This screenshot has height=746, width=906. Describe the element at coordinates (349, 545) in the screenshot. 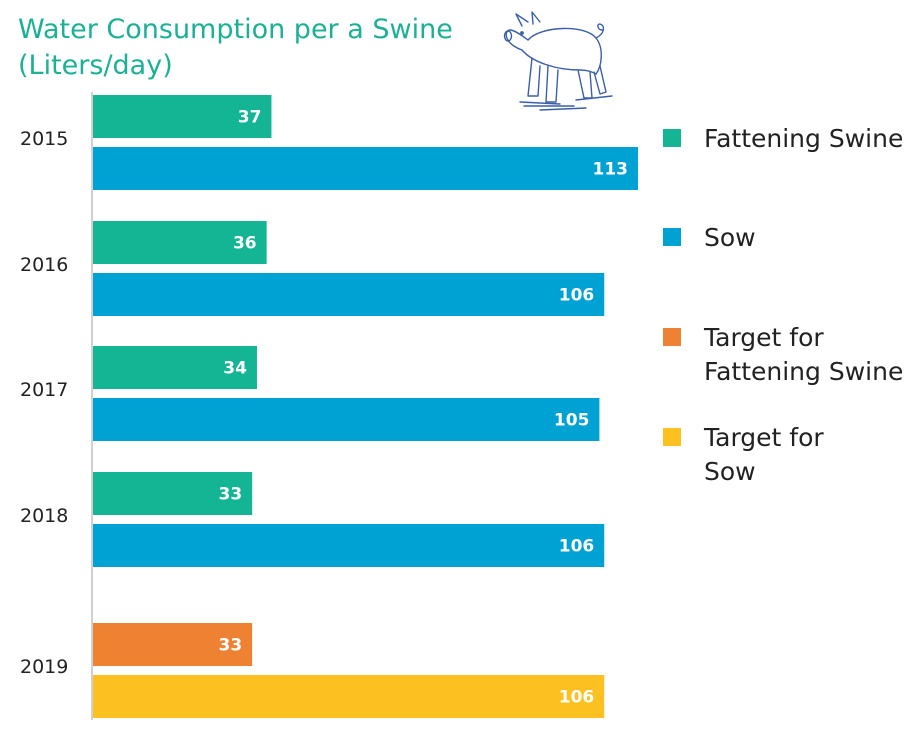

I see `bar-2018-sow` at that location.